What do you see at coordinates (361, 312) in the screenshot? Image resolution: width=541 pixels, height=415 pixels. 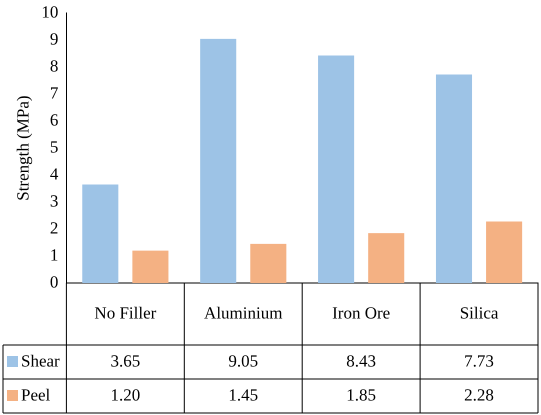 I see `x-tick-label: Iron Ore` at bounding box center [361, 312].